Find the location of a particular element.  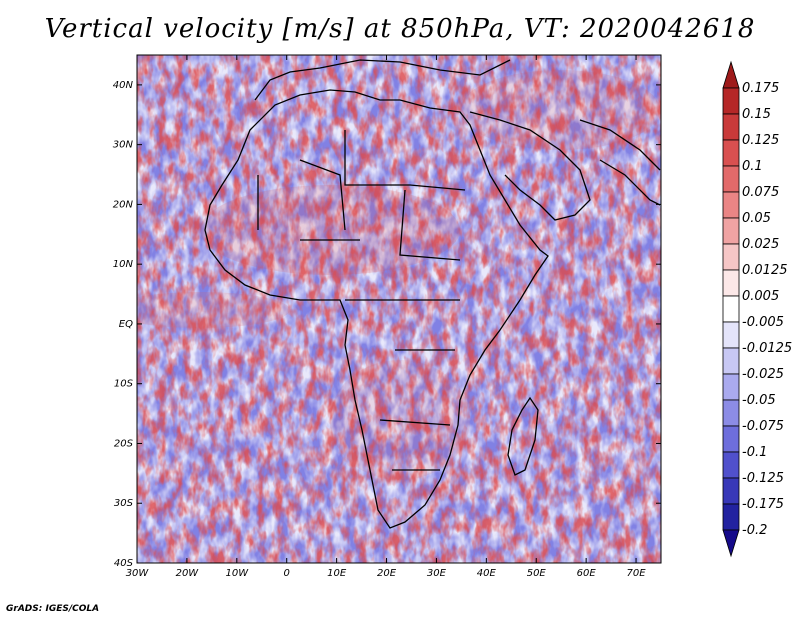

lon-label: 30W is located at coordinates (138, 573).